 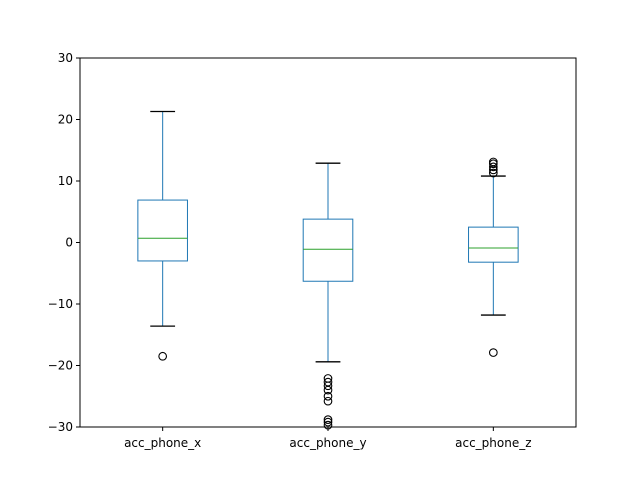 I want to click on x-tick-label: acc_phone_y, so click(x=327, y=443).